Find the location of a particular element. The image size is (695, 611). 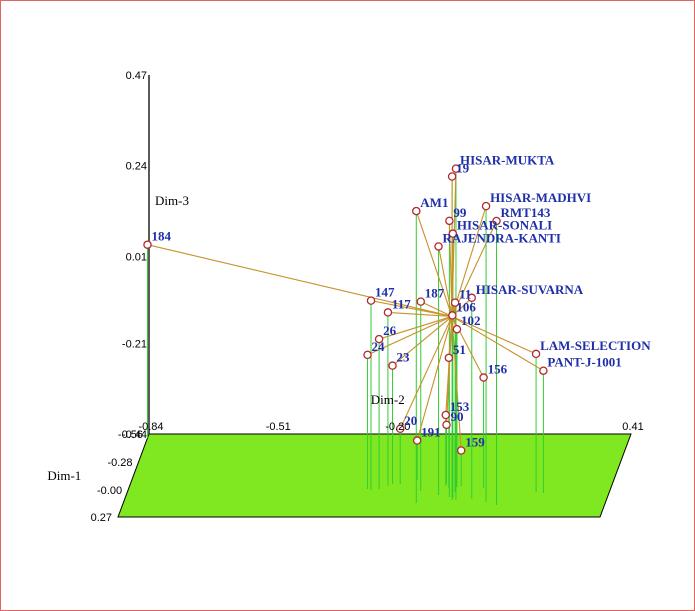

point-label-159: 159 is located at coordinates (475, 441).